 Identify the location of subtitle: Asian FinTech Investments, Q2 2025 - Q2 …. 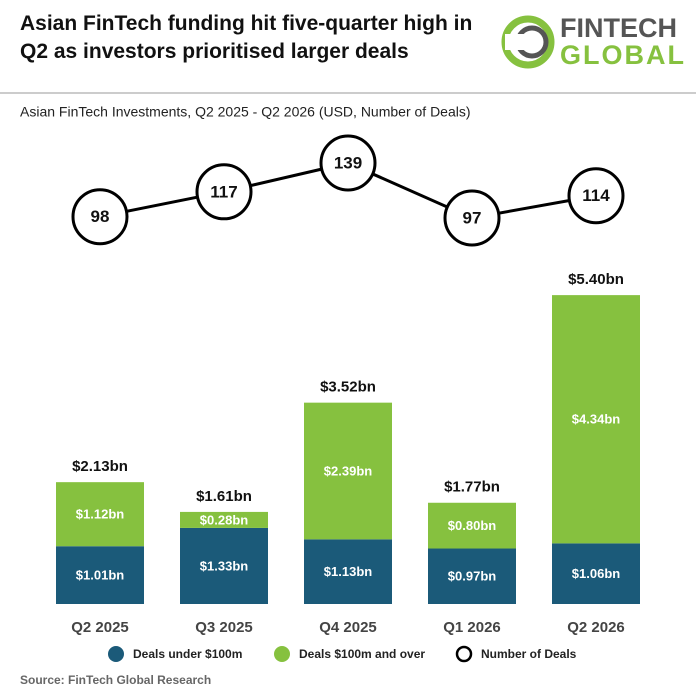
(245, 112).